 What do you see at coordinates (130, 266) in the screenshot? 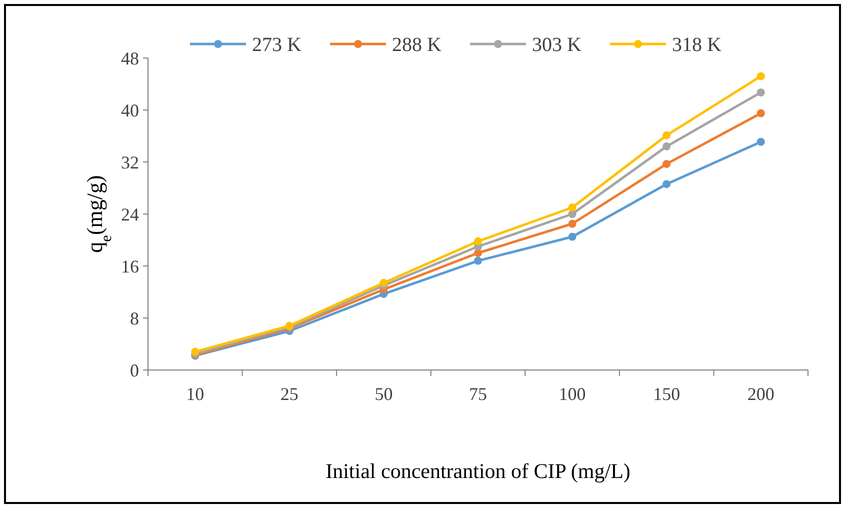
I see `y-tick-label: 16` at bounding box center [130, 266].